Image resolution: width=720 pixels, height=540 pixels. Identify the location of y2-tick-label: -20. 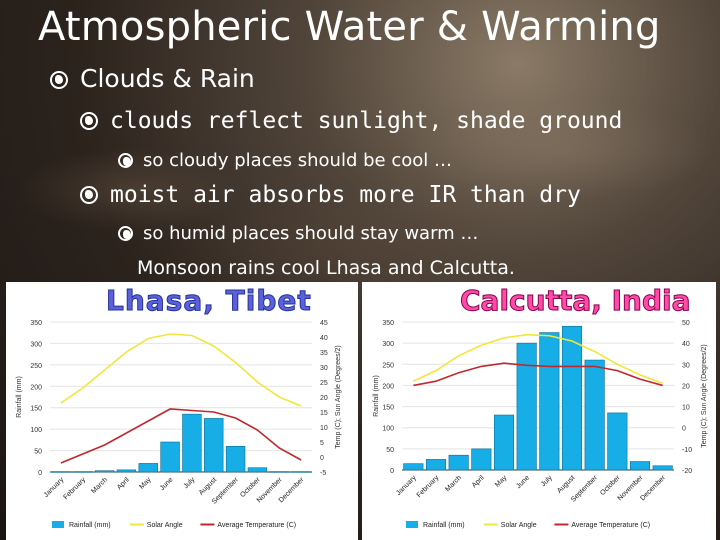
(687, 471).